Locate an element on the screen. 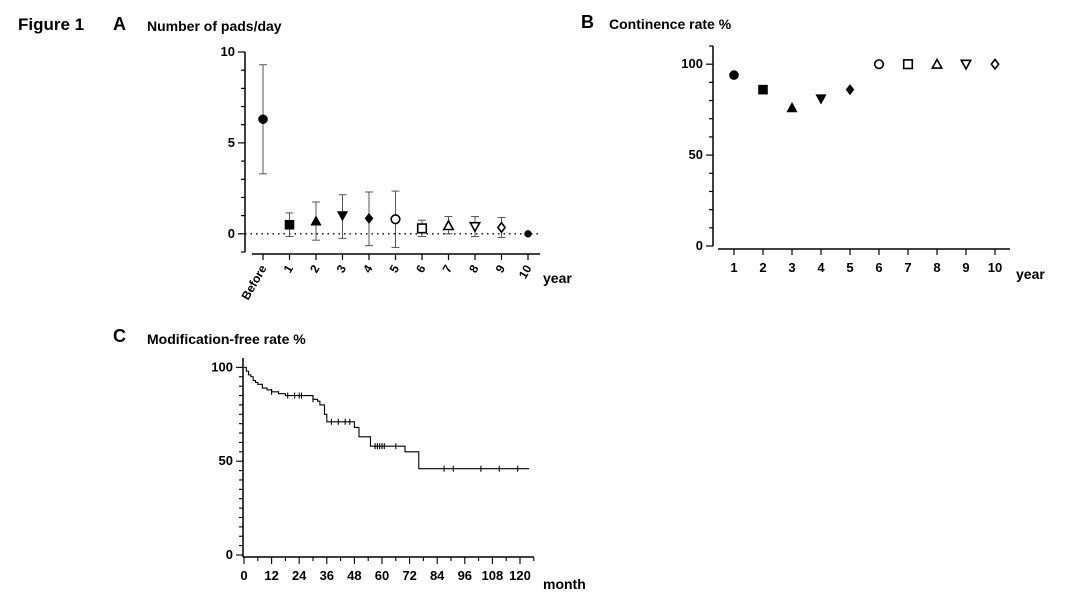 This screenshot has width=1080, height=607. chart-c-x-tick-label: 48 is located at coordinates (354, 575).